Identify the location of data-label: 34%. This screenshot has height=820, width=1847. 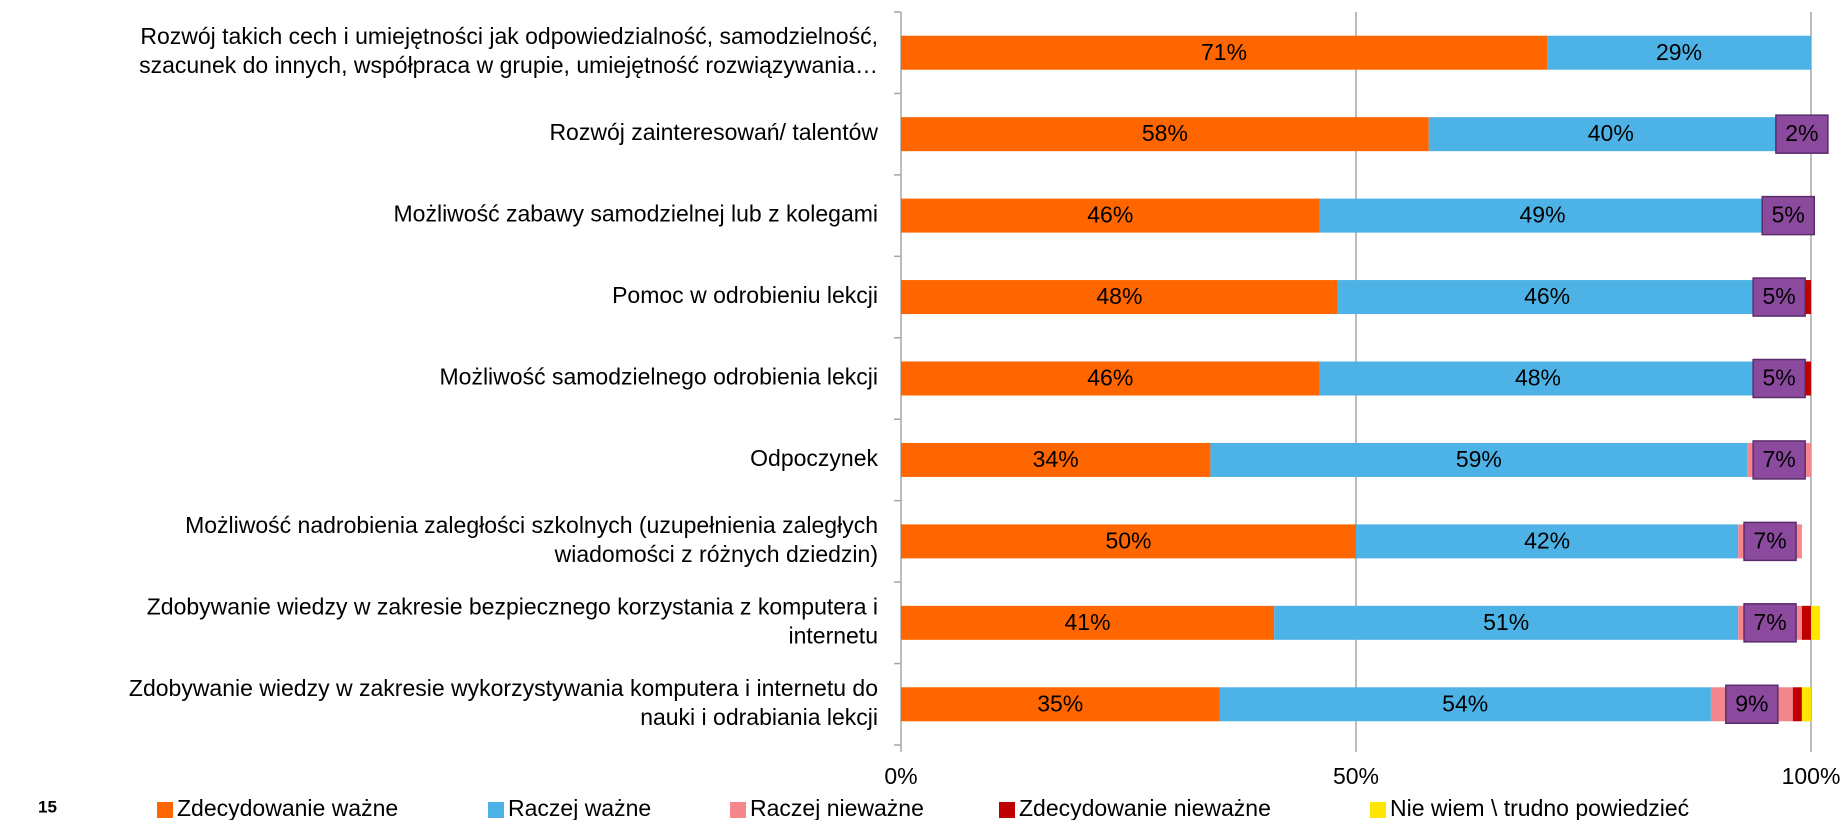
(1056, 459).